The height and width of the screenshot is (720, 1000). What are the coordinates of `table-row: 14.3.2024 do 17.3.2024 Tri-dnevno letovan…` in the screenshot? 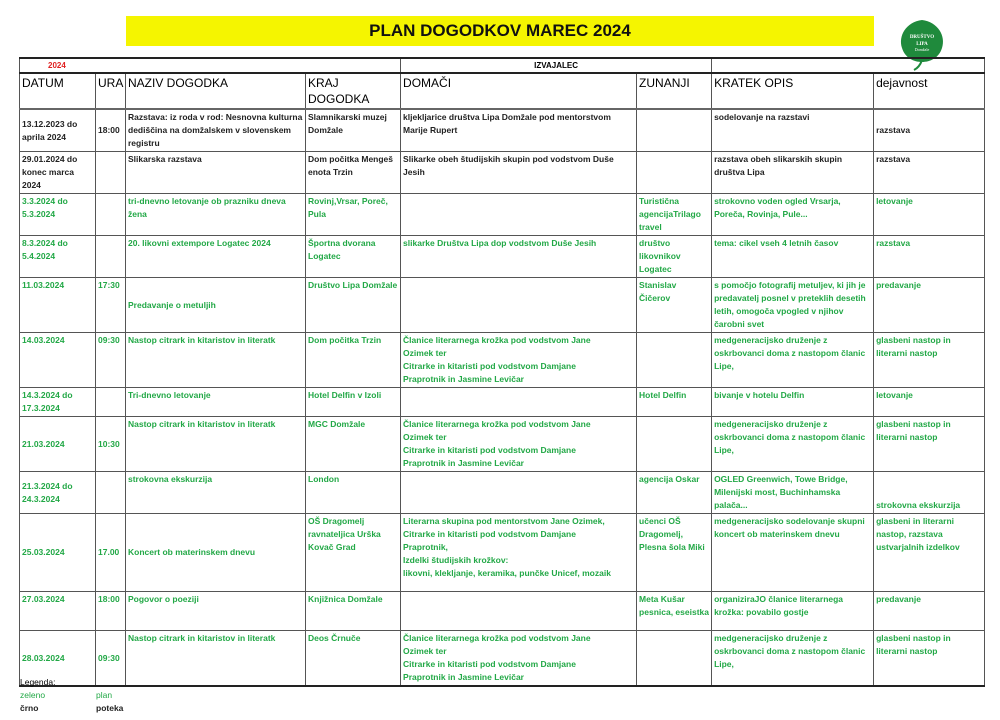 It's located at (502, 402).